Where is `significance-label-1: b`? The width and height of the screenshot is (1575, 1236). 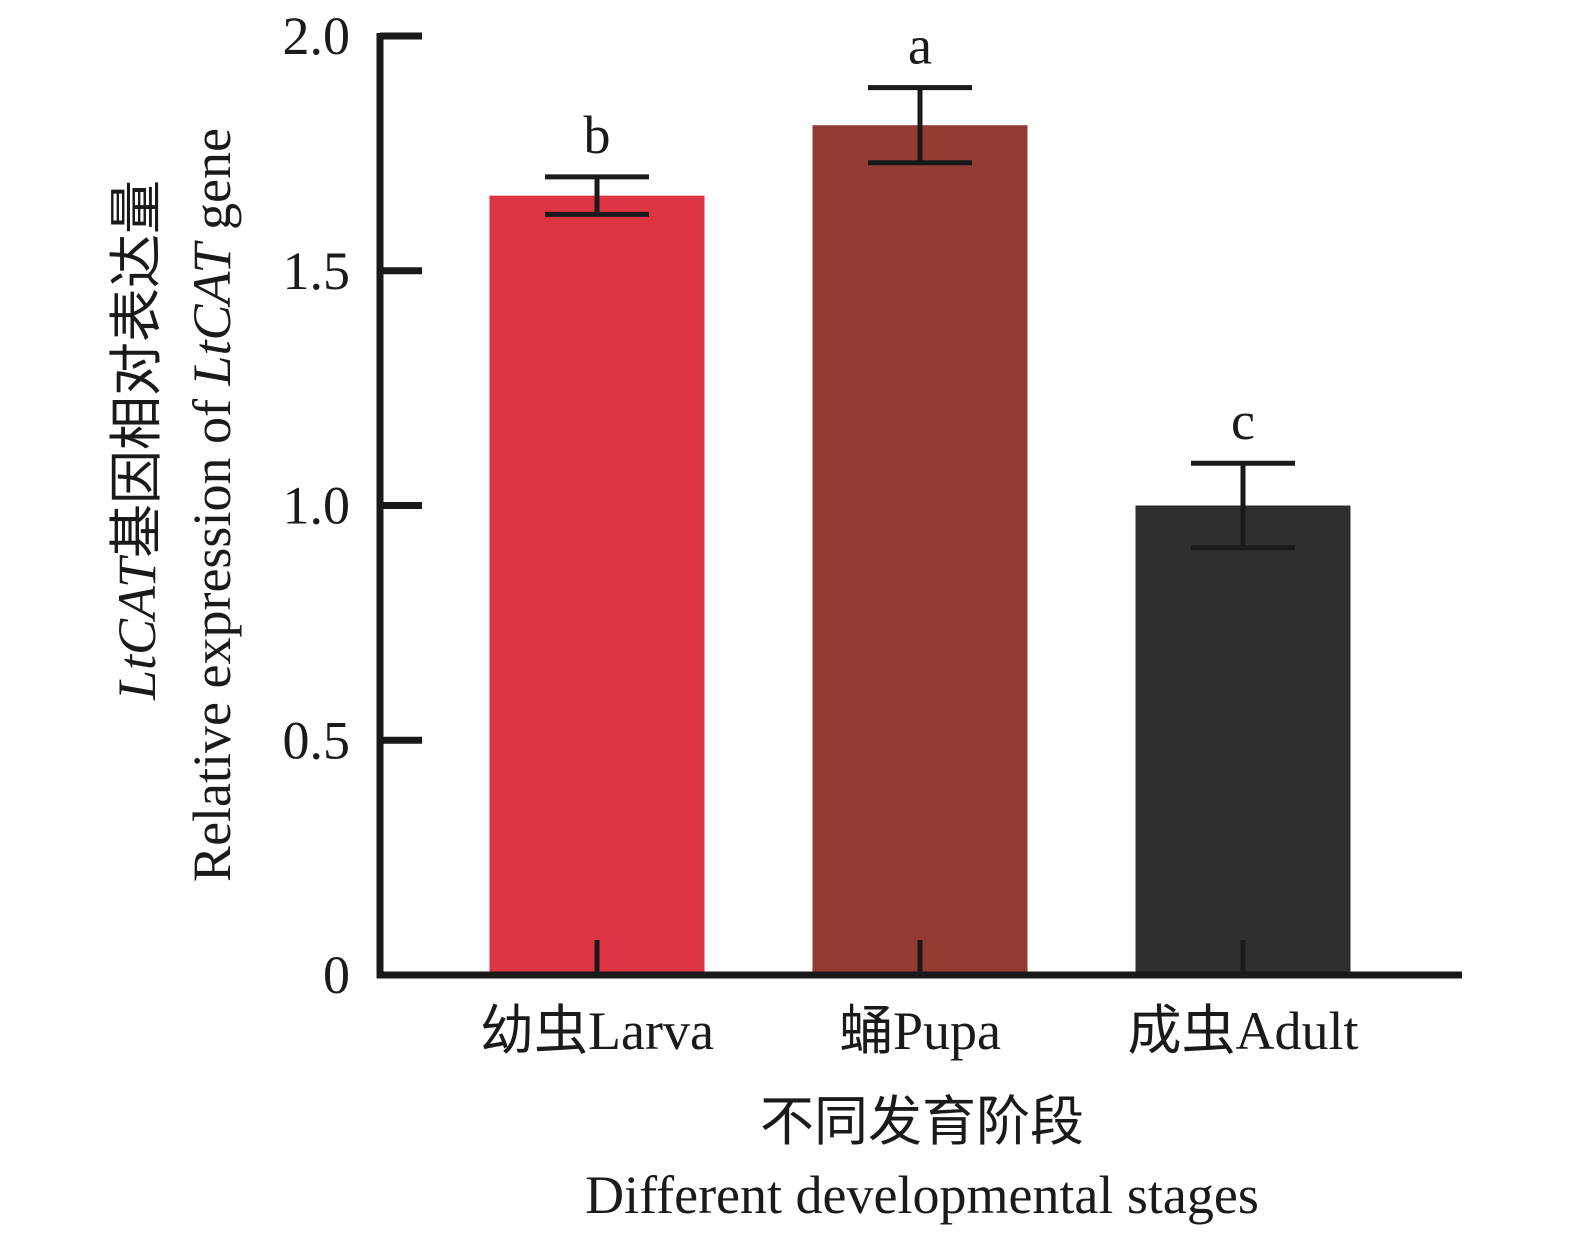
significance-label-1: b is located at coordinates (597, 135).